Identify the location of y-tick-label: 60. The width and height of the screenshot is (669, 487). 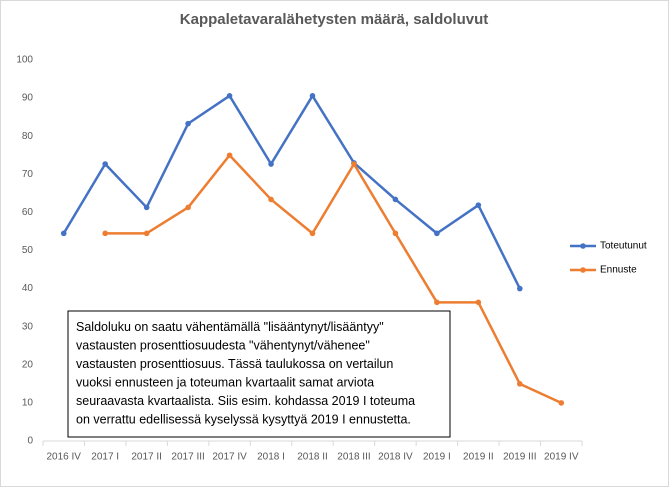
(28, 212).